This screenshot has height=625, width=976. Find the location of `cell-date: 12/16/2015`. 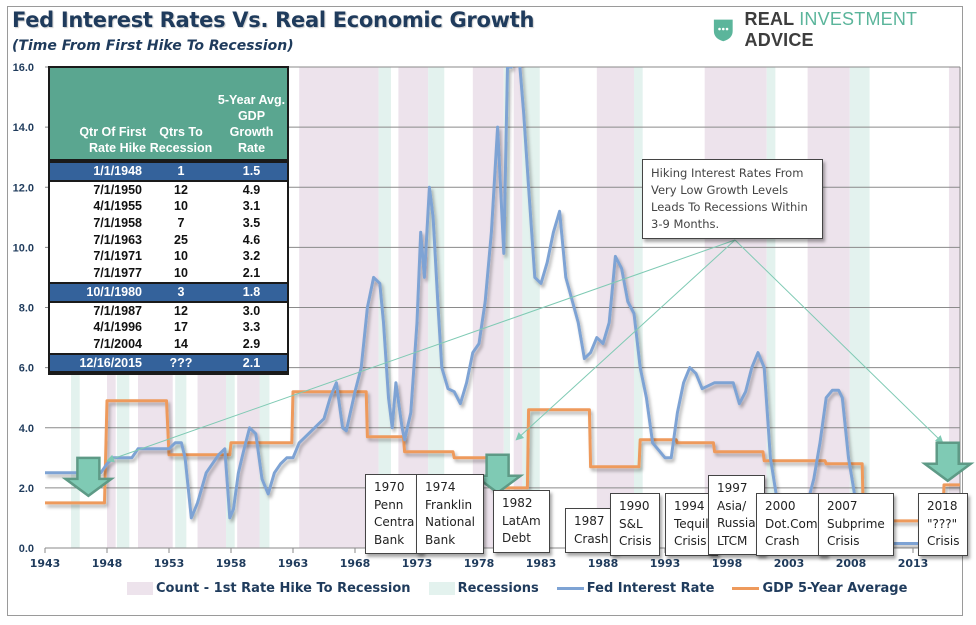

cell-date: 12/16/2015 is located at coordinates (110, 362).